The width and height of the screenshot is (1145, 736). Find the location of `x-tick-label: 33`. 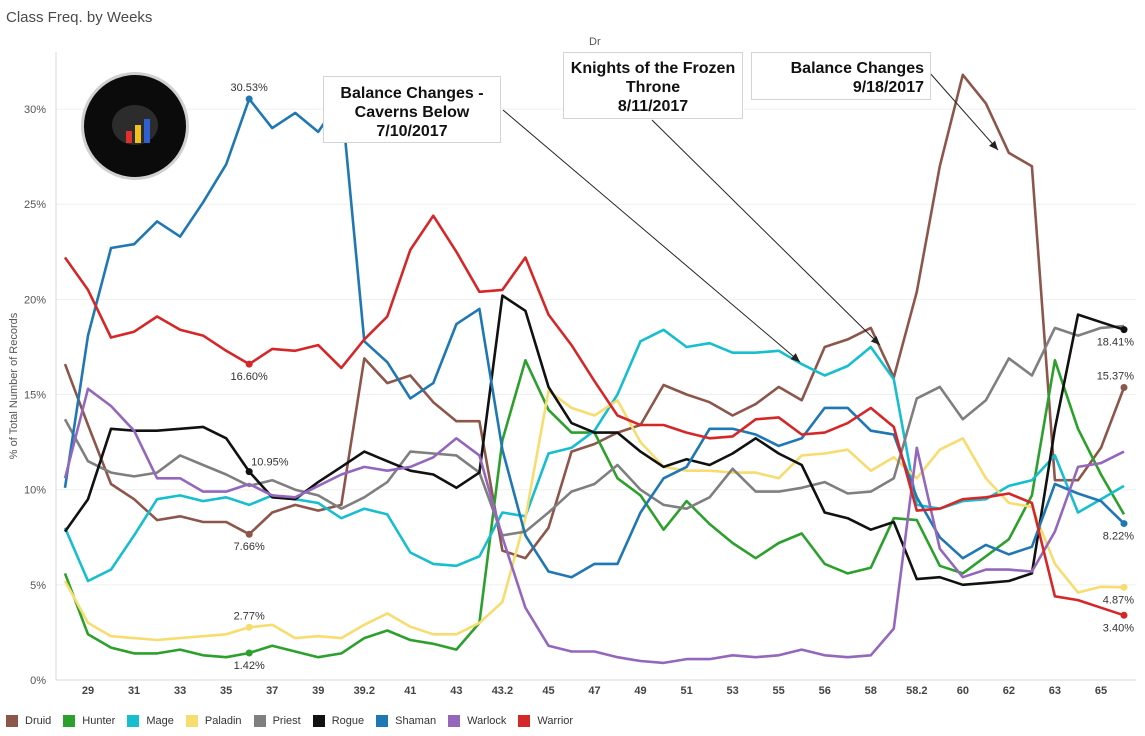

x-tick-label: 33 is located at coordinates (180, 691).